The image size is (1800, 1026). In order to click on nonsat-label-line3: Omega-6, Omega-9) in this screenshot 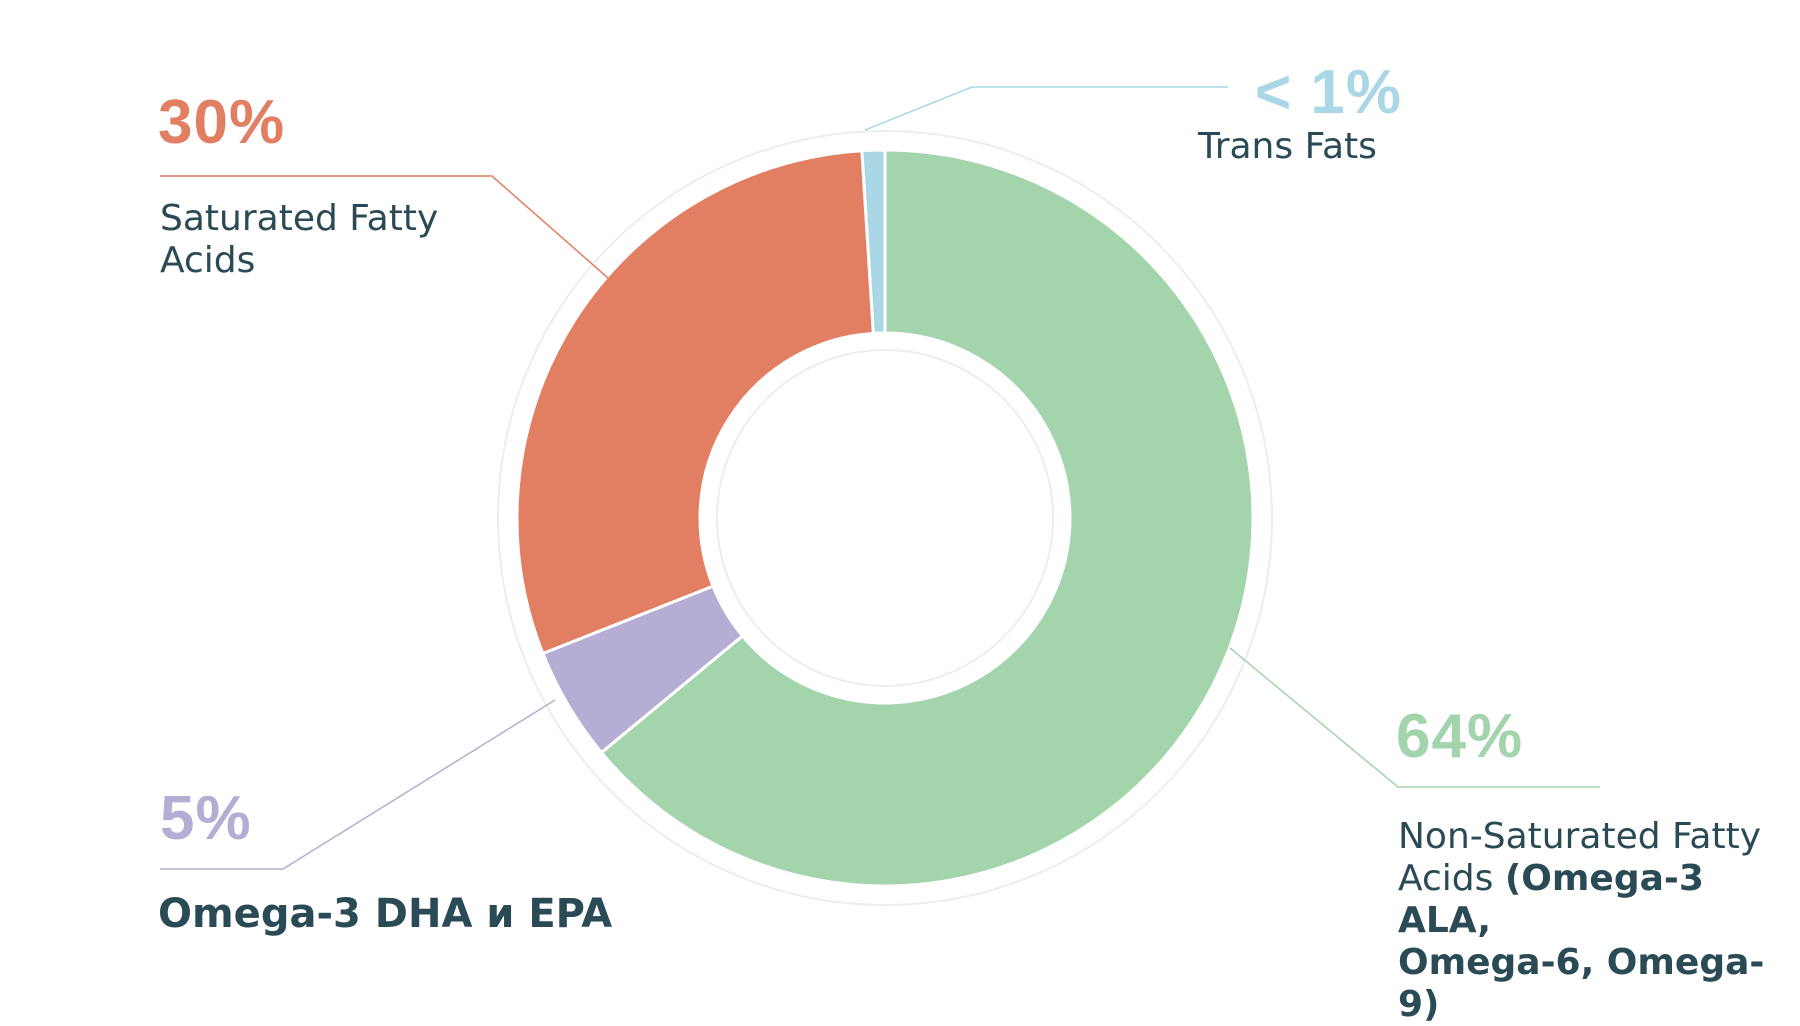, I will do `click(1599, 984)`.